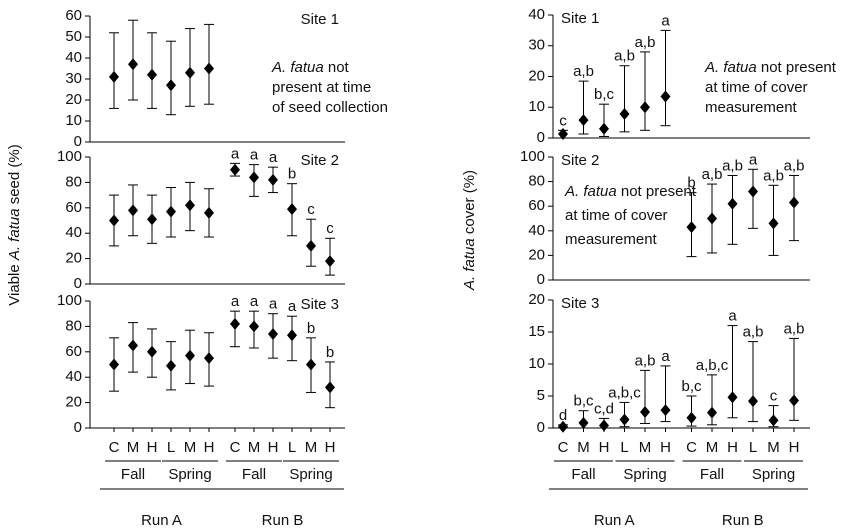 The width and height of the screenshot is (866, 532). I want to click on rich-text: present at time, so click(321, 87).